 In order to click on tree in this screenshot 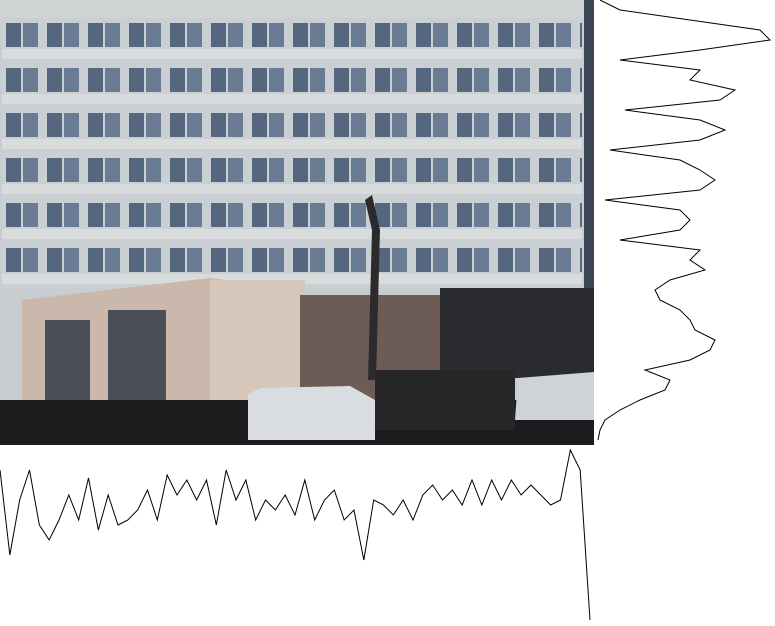, I will do `click(372, 287)`.